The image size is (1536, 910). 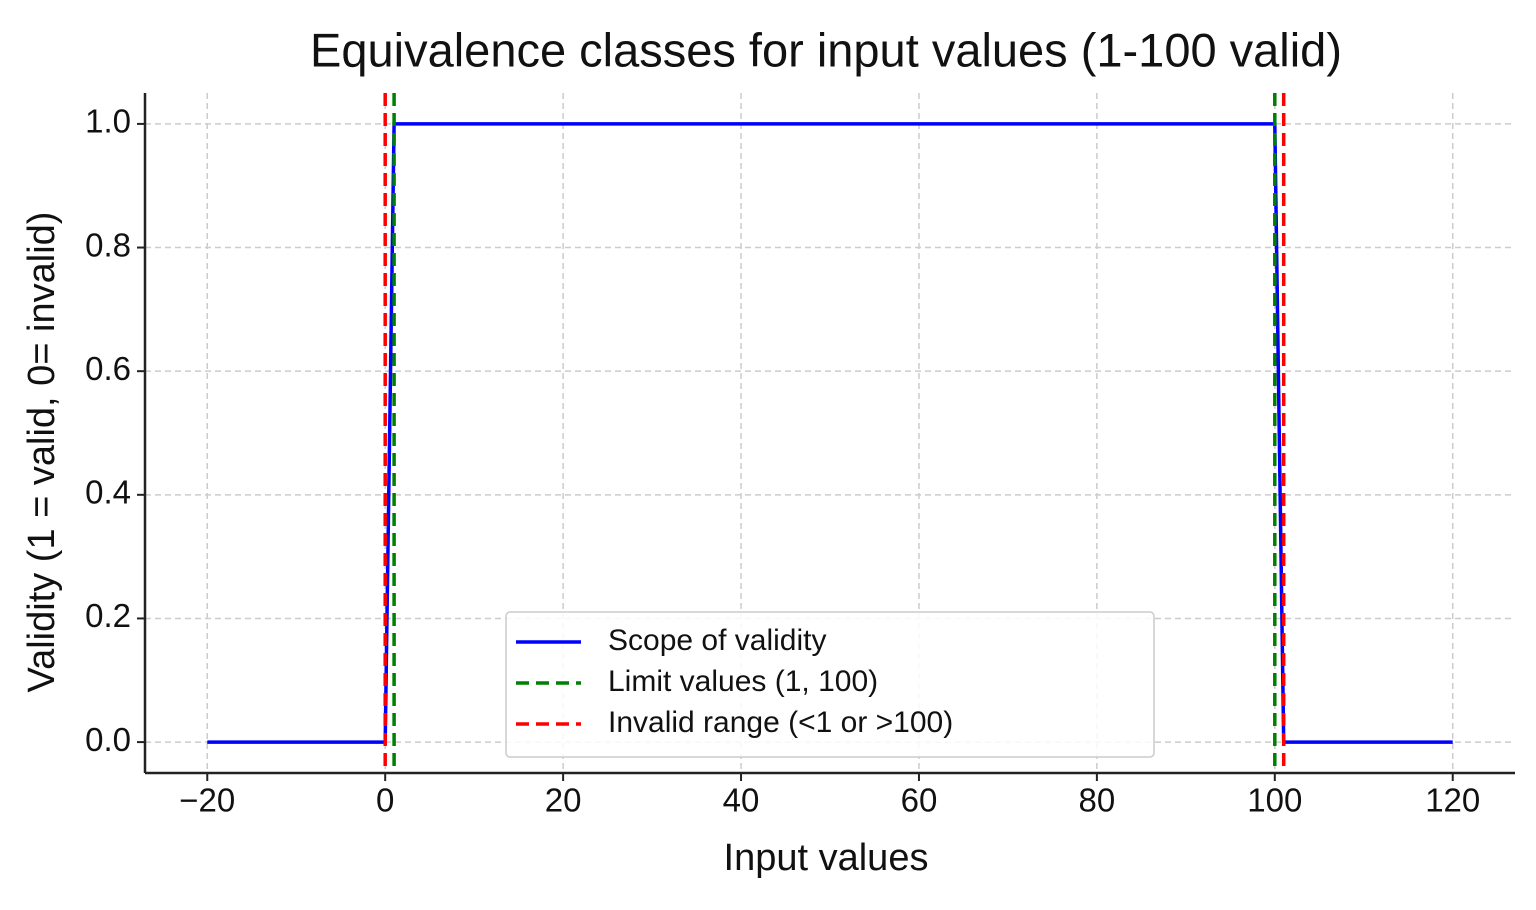 What do you see at coordinates (108, 739) in the screenshot?
I see `y-tick-label: 0.0` at bounding box center [108, 739].